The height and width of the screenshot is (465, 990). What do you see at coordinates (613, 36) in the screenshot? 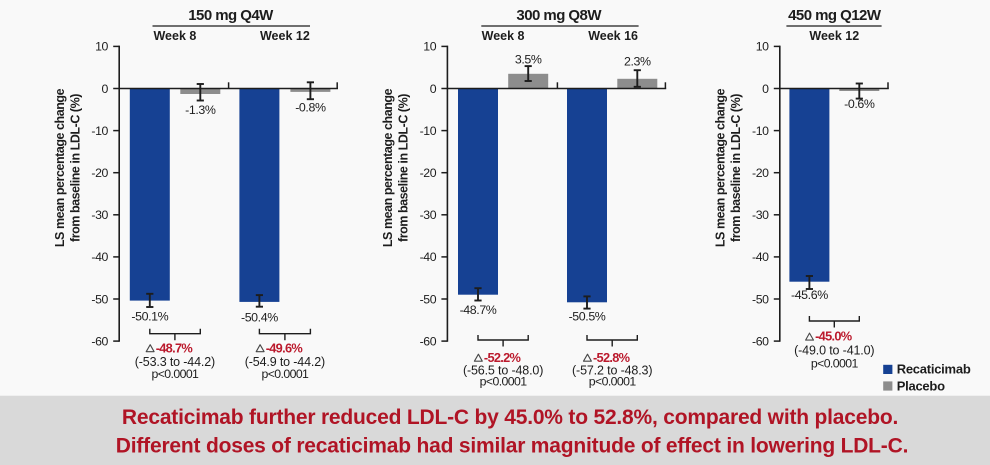
I see `svg-text: Week 16` at bounding box center [613, 36].